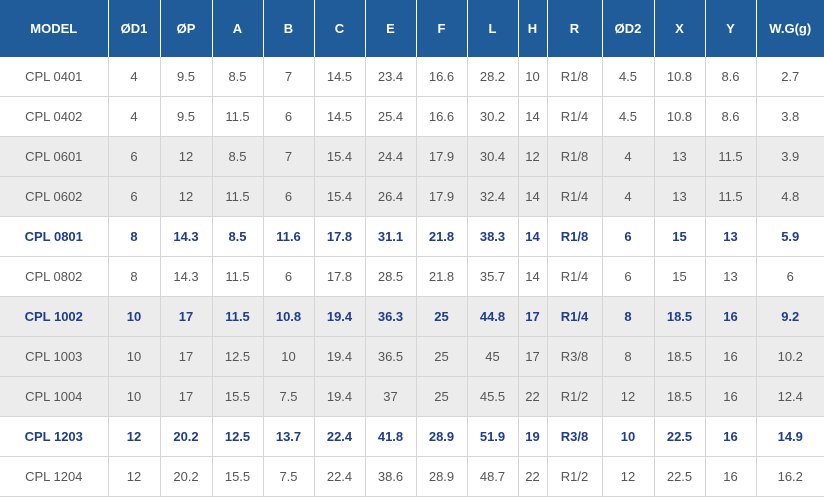  I want to click on model-cell: CPL 0401, so click(54, 77).